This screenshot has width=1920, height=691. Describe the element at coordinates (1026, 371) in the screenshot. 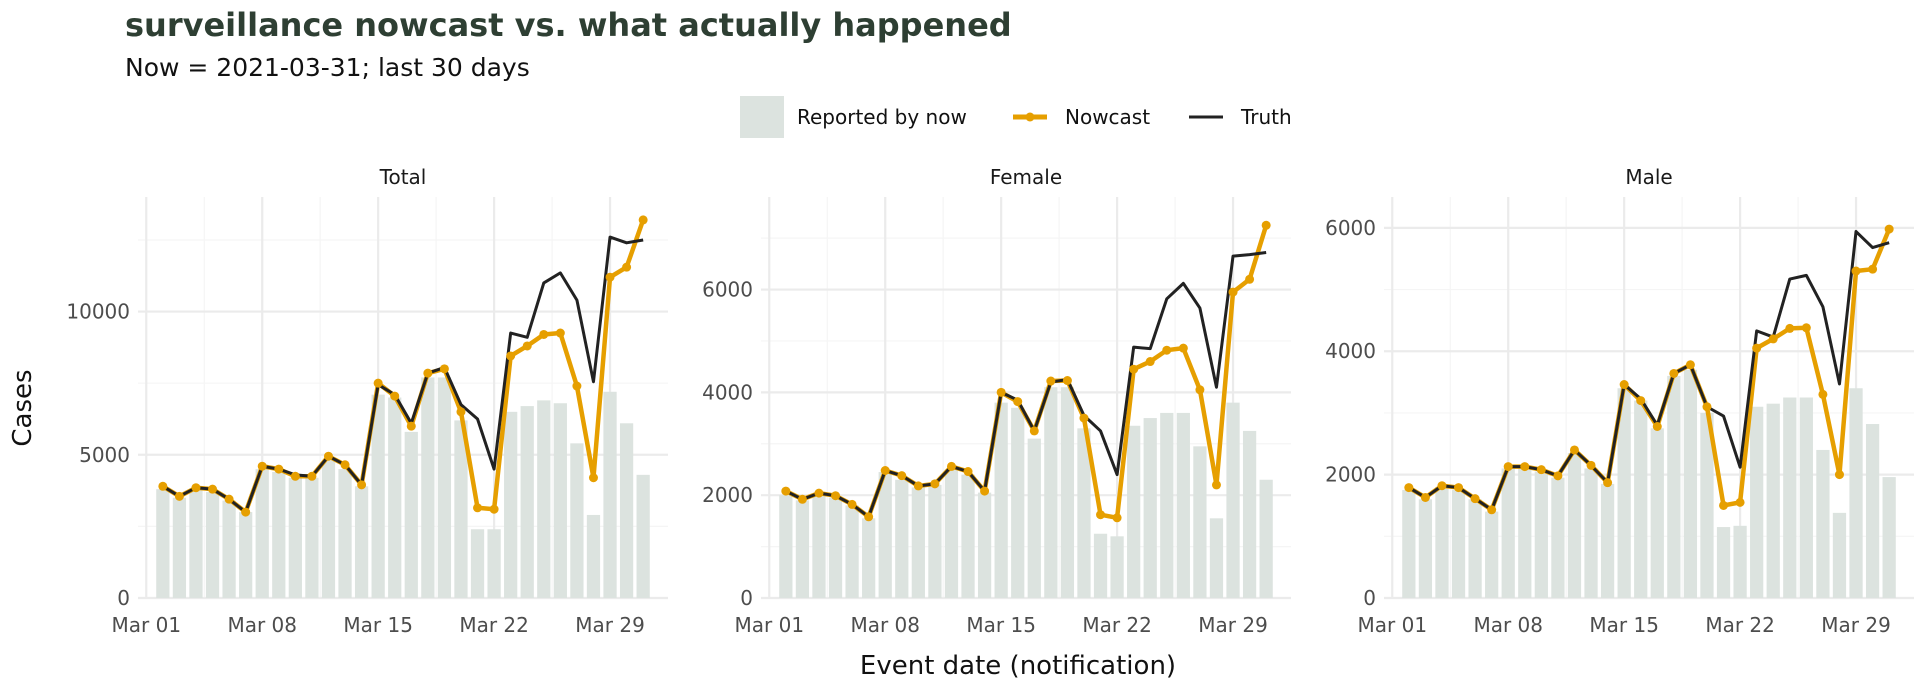

I see `nowcast-points` at that location.